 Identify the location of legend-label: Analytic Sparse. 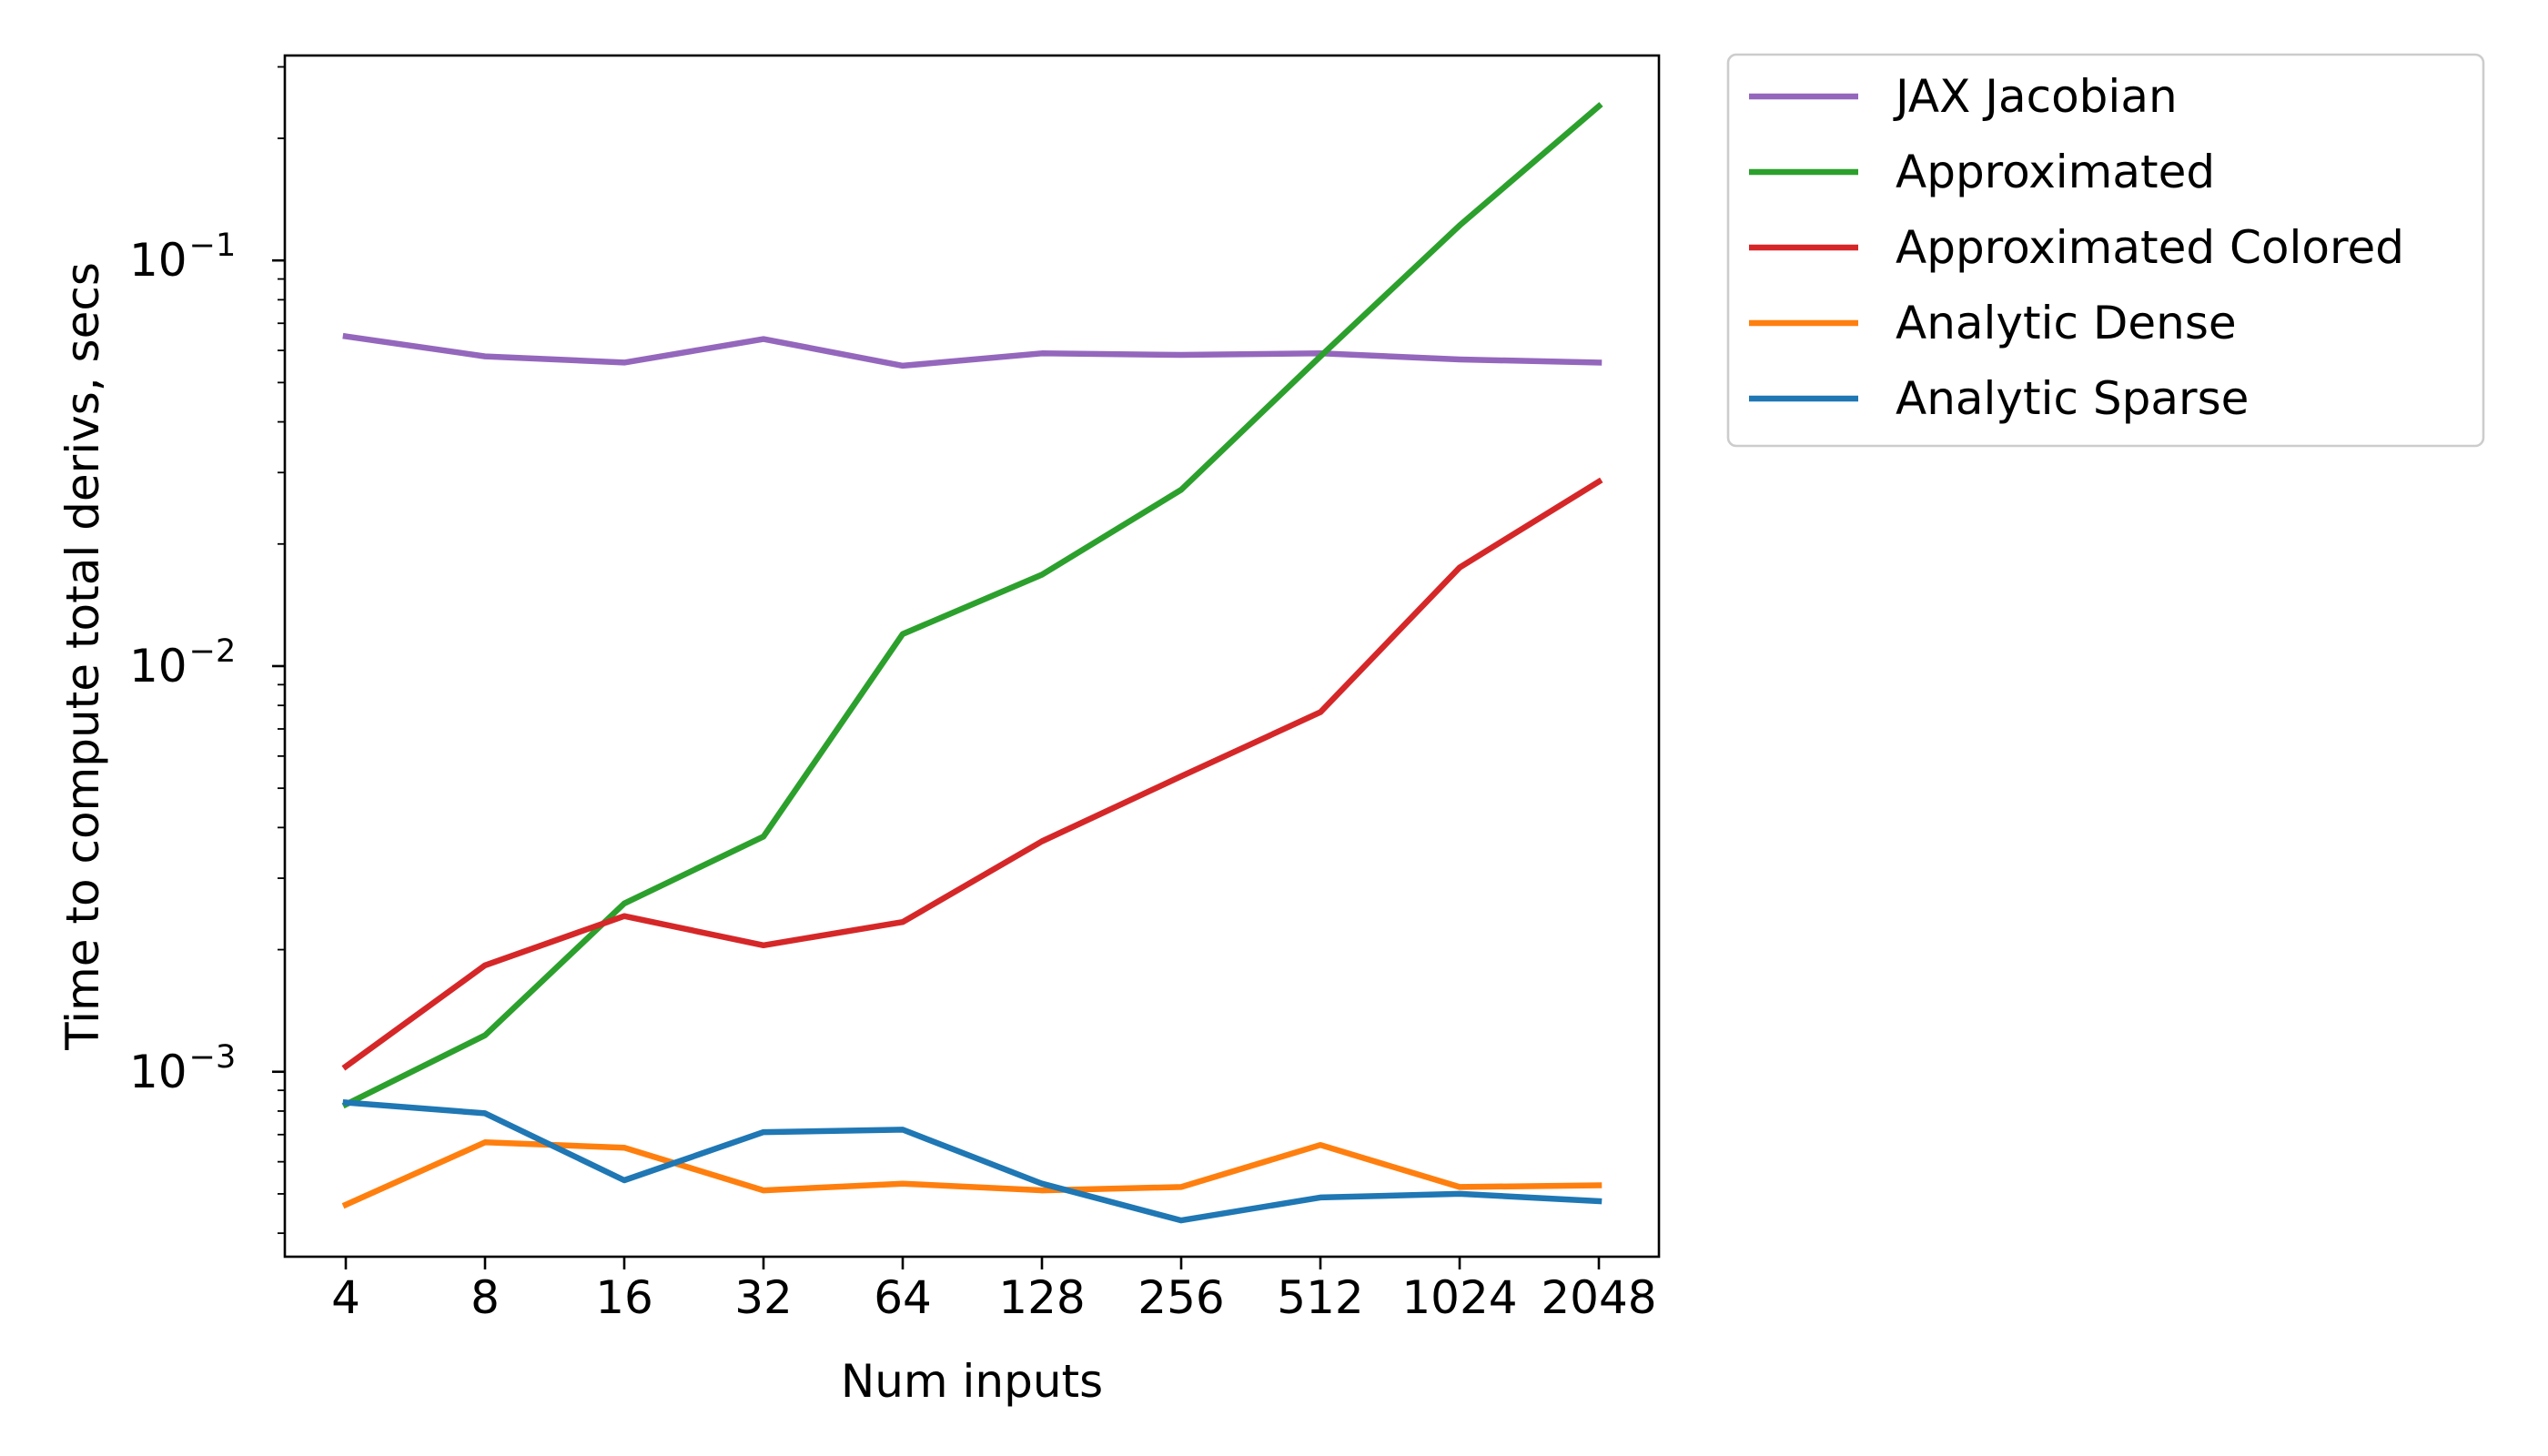
(2073, 399).